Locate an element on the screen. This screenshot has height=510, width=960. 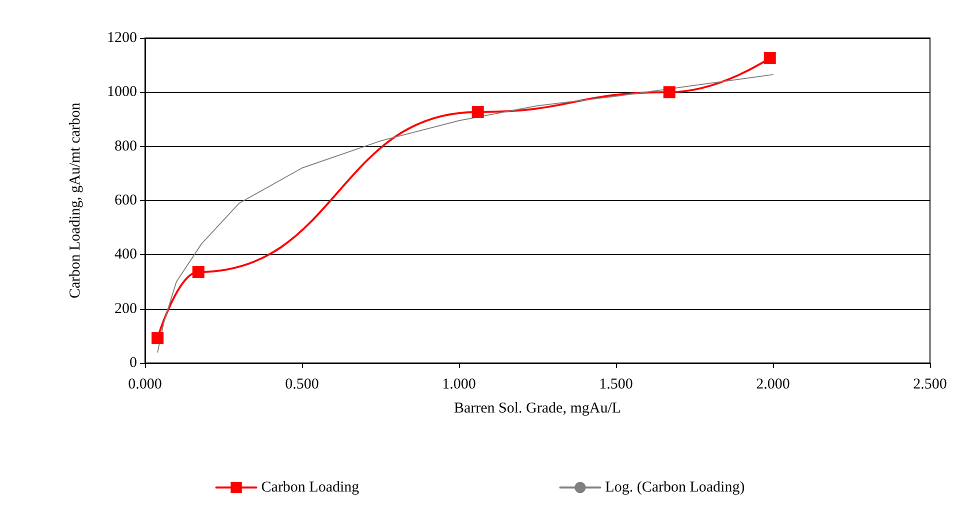
x-tick-label: 2.000 is located at coordinates (773, 384).